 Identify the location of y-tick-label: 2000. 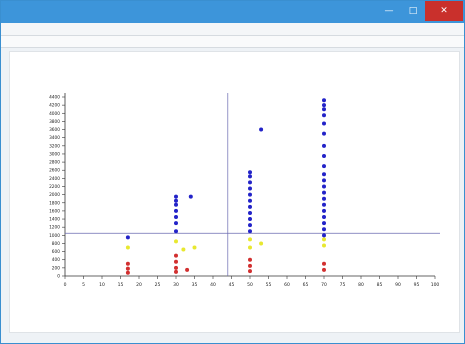
(54, 195).